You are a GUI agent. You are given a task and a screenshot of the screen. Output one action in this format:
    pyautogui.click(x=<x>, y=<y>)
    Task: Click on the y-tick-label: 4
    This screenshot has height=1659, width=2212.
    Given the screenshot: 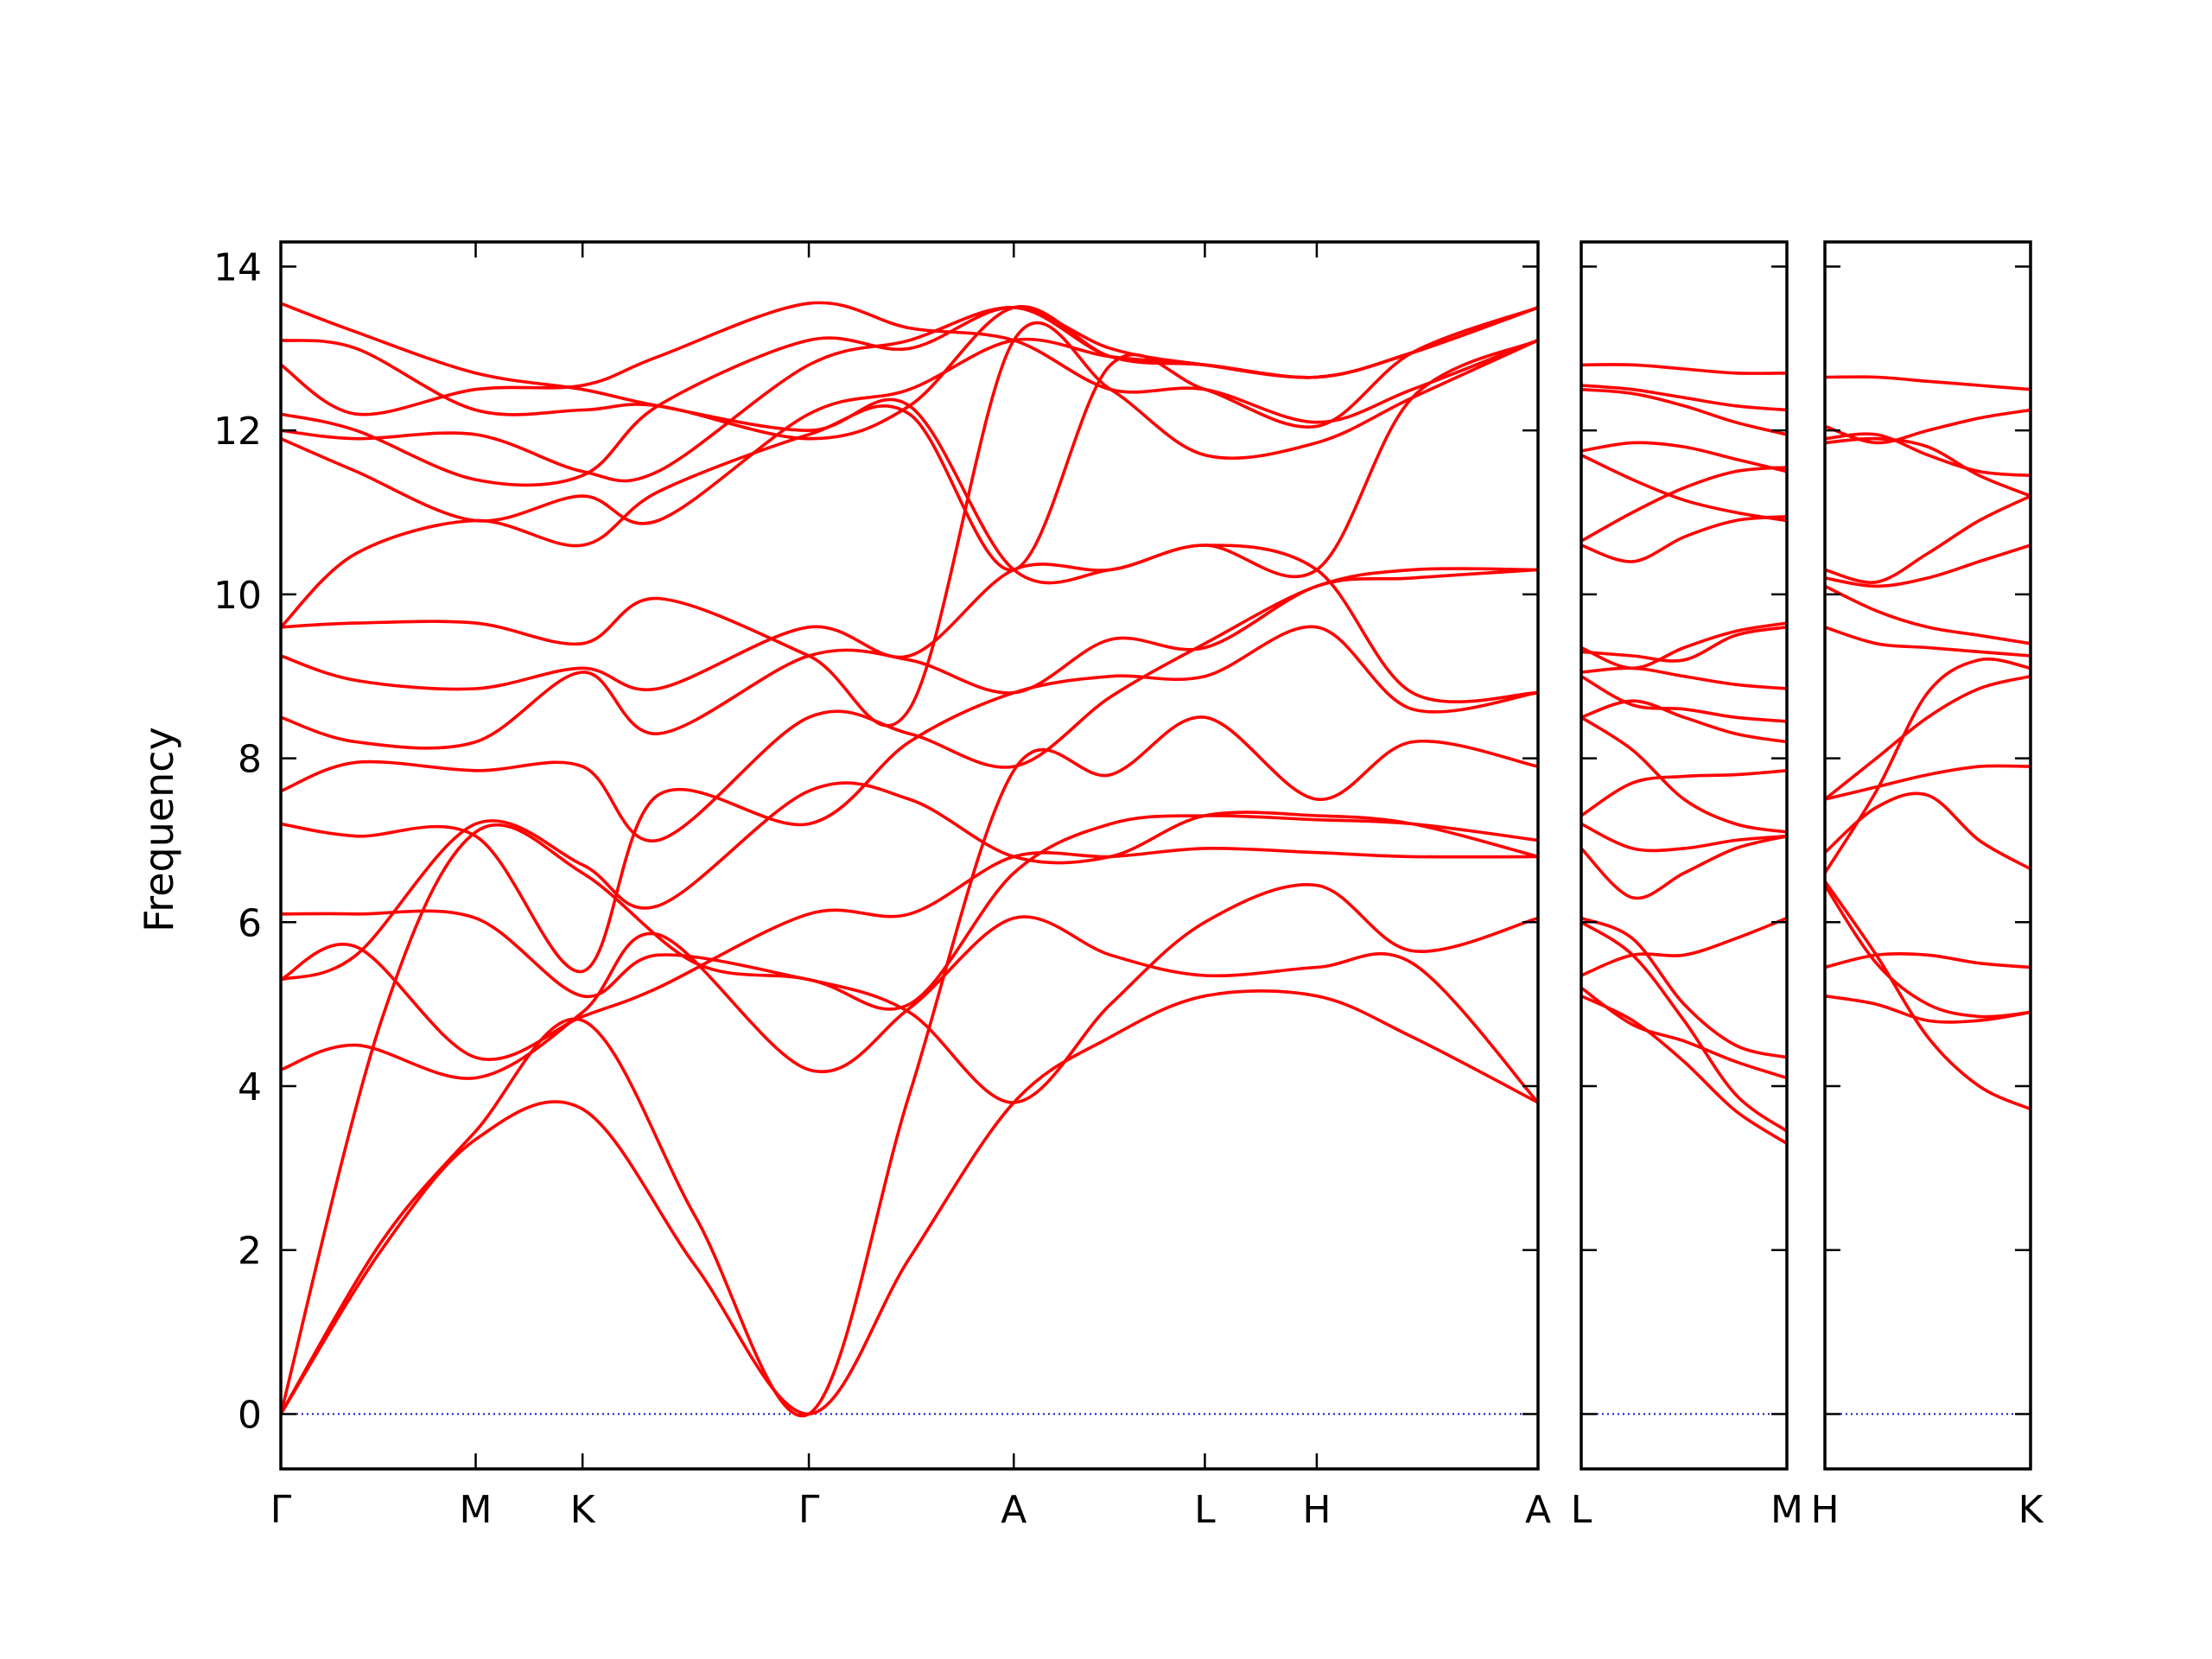 What is the action you would take?
    pyautogui.click(x=250, y=1087)
    